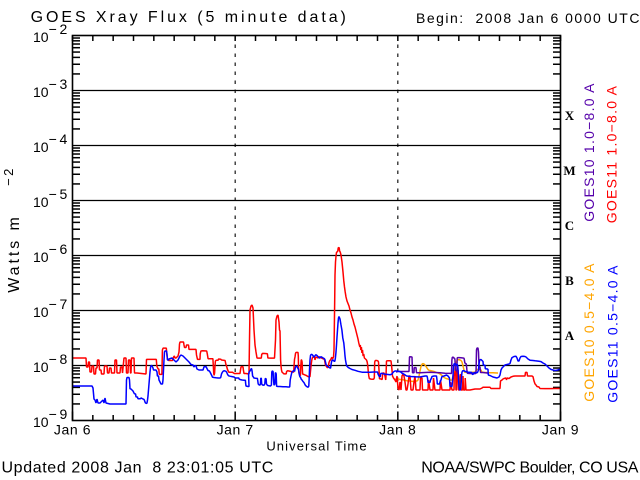  What do you see at coordinates (14, 253) in the screenshot?
I see `svg-text: Watts m` at bounding box center [14, 253].